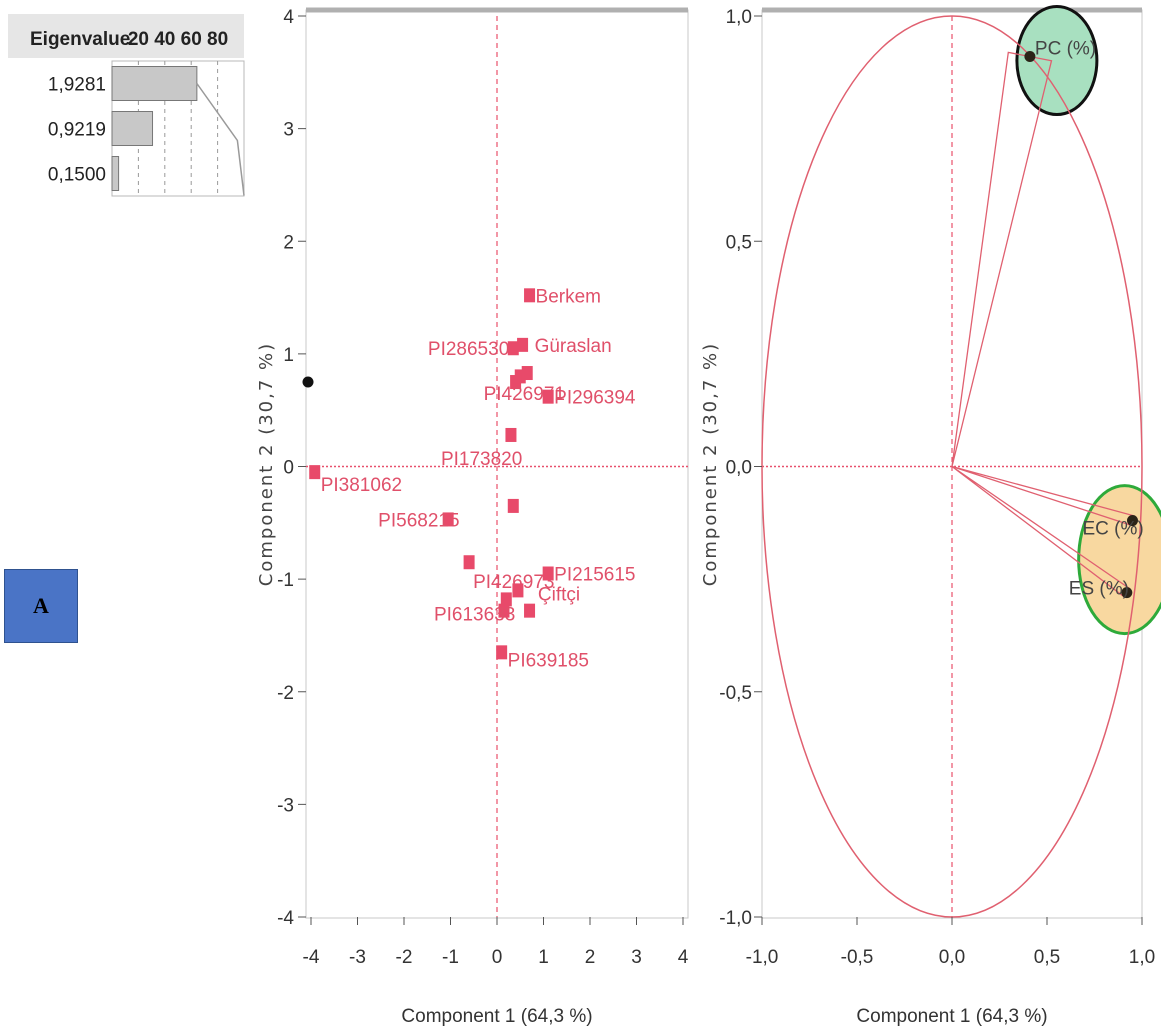 Image resolution: width=1161 pixels, height=1034 pixels. I want to click on score-y-tick-label: -3, so click(285, 805).